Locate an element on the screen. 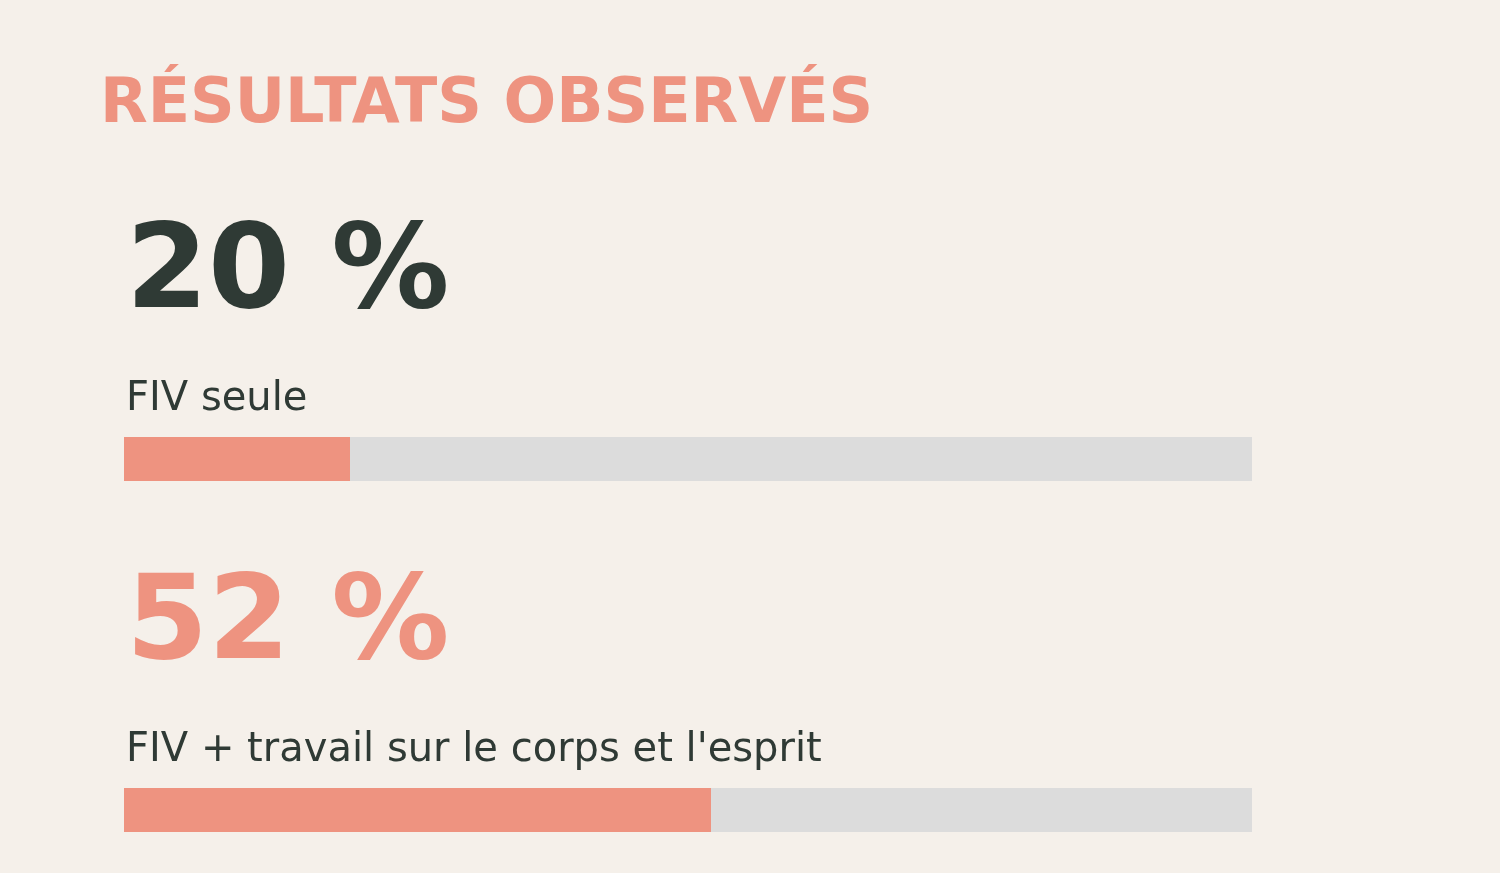  data-label: 20 % is located at coordinates (288, 266).